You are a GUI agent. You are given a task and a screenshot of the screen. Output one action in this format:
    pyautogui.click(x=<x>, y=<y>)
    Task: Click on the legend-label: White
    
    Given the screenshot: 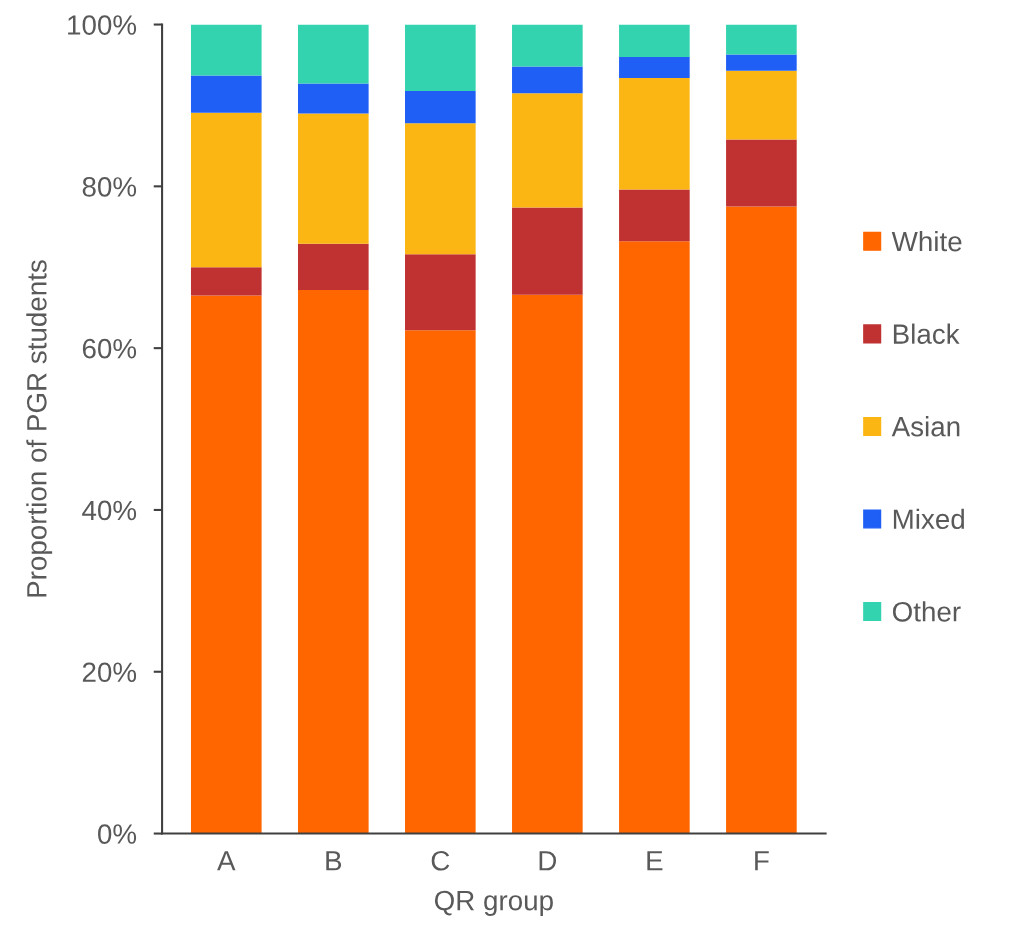 What is the action you would take?
    pyautogui.click(x=926, y=241)
    